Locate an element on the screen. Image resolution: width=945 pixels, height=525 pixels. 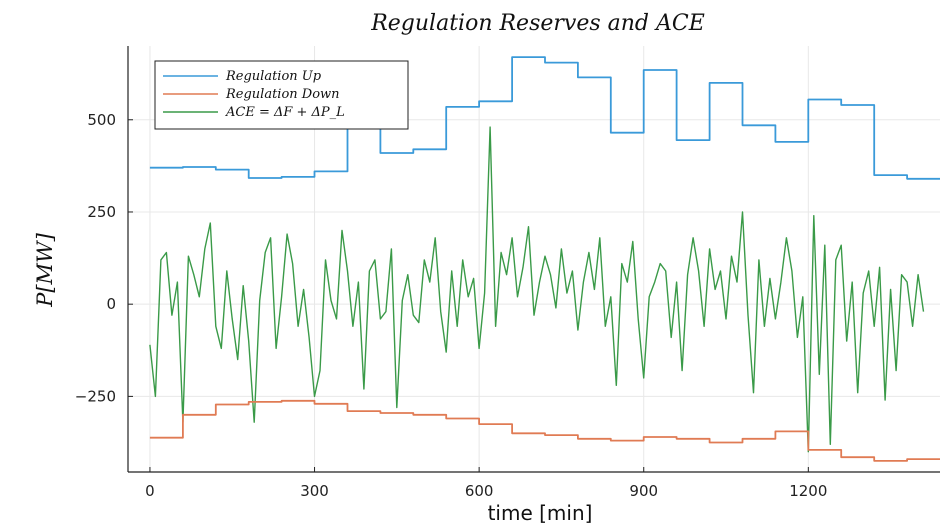
x-tick-label: 0 is located at coordinates (150, 491).